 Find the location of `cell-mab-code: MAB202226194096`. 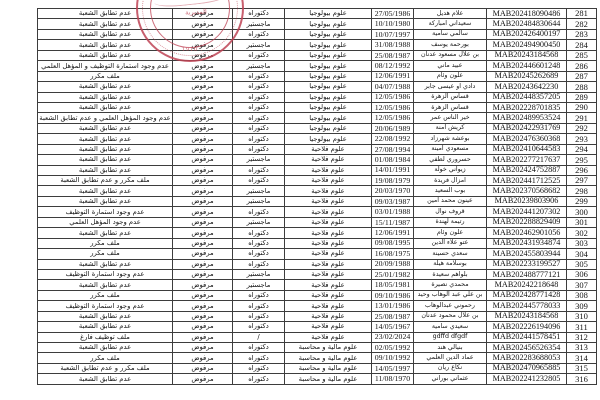

cell-mab-code: MAB202226194096 is located at coordinates (526, 327).